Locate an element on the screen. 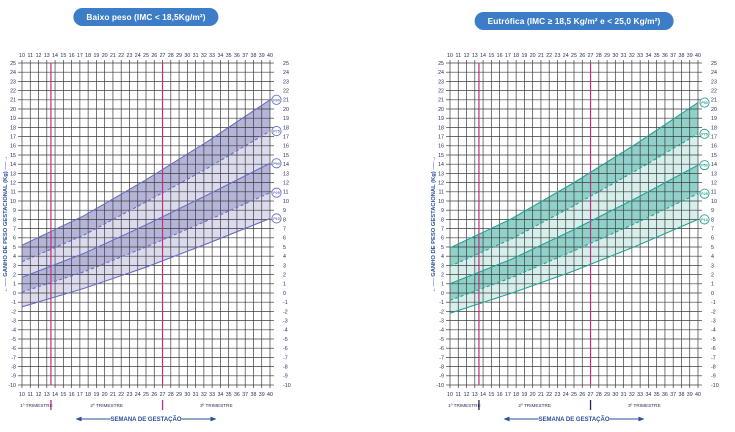 Image resolution: width=735 pixels, height=432 pixels. x-axis-arrow-left is located at coordinates (78, 419).